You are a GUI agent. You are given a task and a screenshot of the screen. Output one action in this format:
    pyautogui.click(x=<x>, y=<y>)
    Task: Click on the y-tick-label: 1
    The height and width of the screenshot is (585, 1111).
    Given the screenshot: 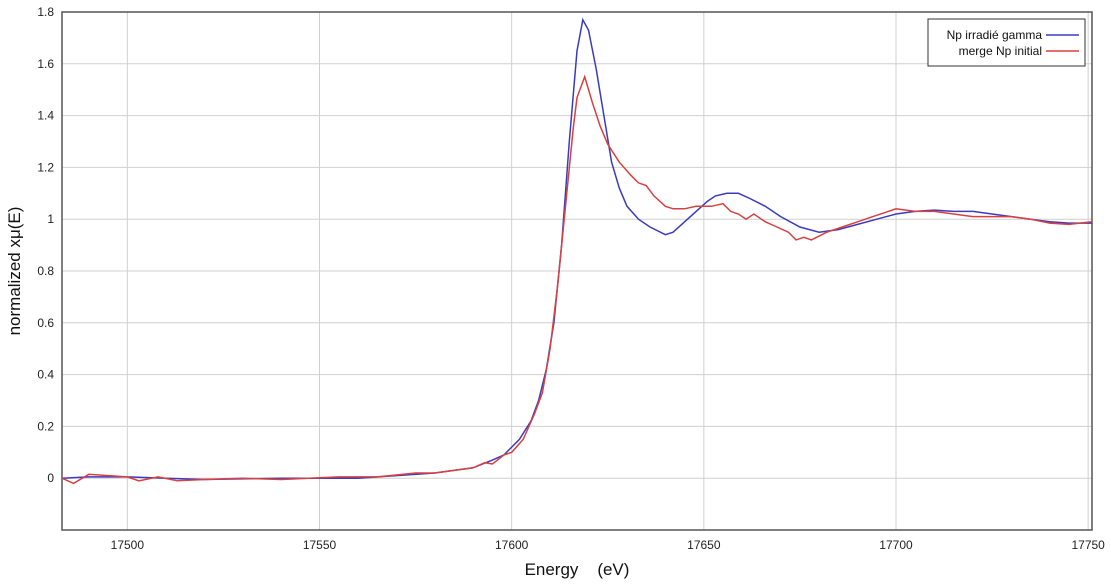 What is the action you would take?
    pyautogui.click(x=50, y=219)
    